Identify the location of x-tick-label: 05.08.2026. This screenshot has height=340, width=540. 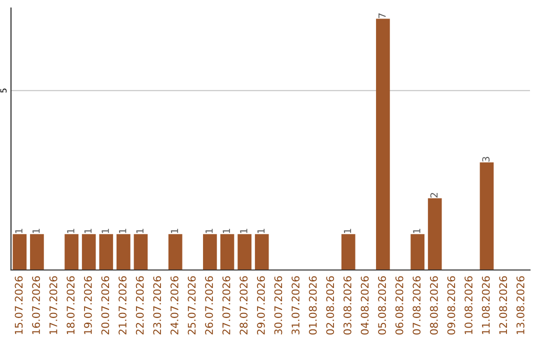
(382, 305).